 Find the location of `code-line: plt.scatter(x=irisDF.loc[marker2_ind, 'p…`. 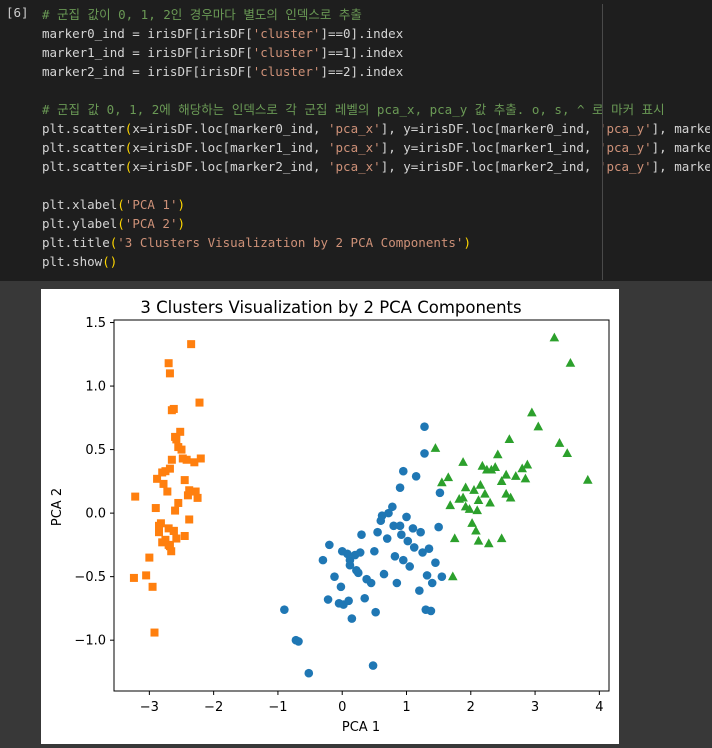

code-line: plt.scatter(x=irisDF.loc[marker2_ind, 'p… is located at coordinates (376, 166).